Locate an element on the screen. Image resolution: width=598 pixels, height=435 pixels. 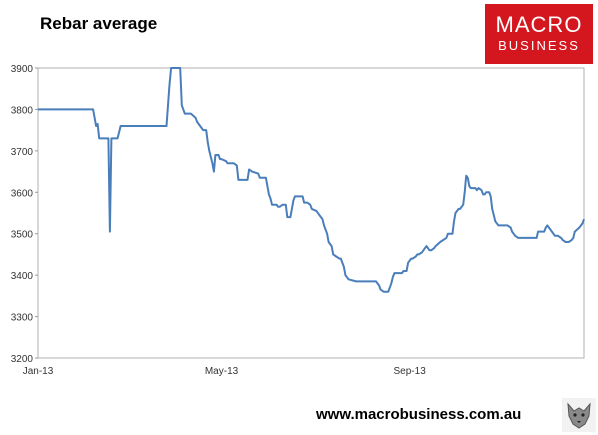
x-tick-label: May-13 is located at coordinates (222, 371).